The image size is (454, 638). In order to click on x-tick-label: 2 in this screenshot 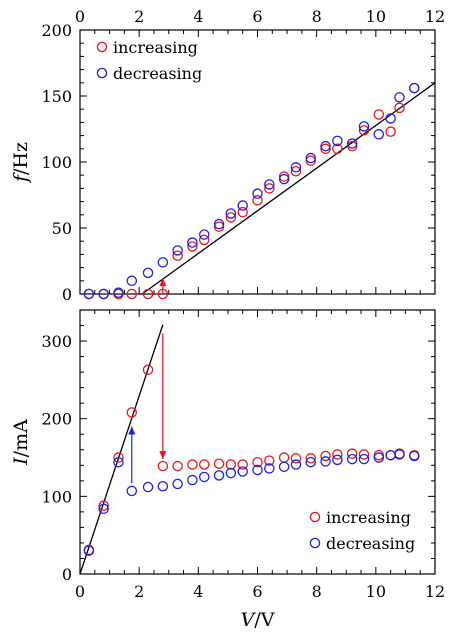, I will do `click(139, 591)`.